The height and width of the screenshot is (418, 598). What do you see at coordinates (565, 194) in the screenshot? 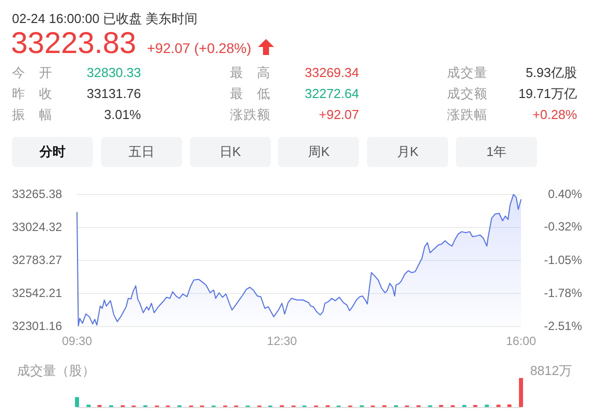
I see `y2-tick-label: 0.40%` at bounding box center [565, 194].